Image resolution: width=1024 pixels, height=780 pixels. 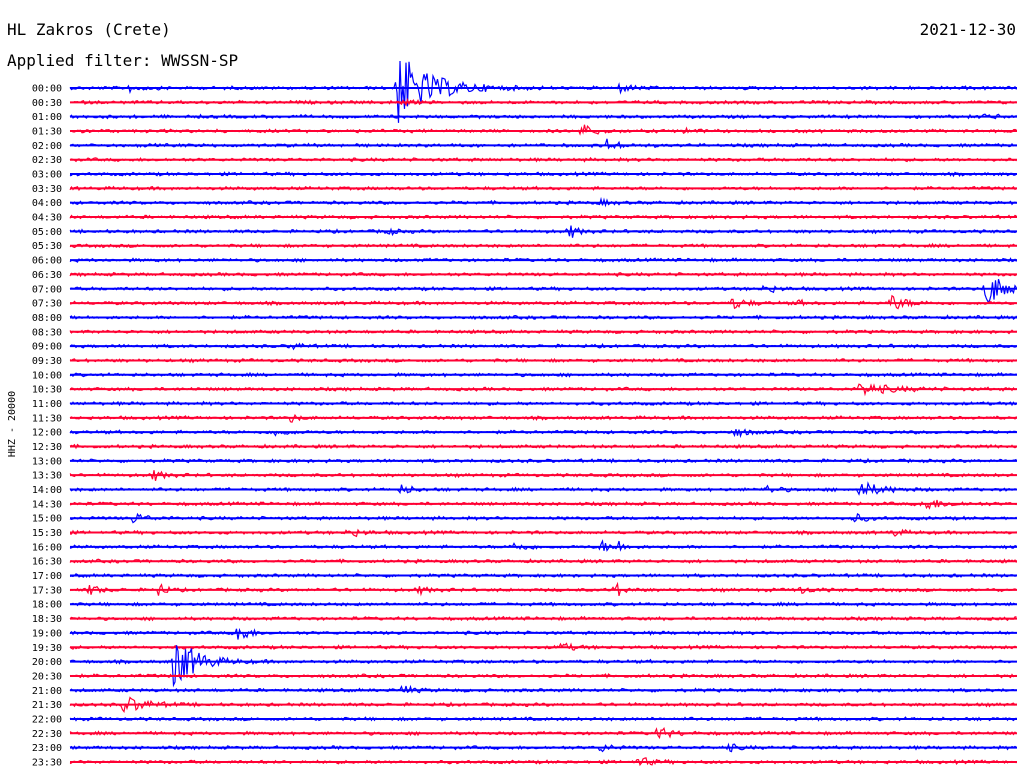 What do you see at coordinates (47, 433) in the screenshot?
I see `row-time-label: 12:00` at bounding box center [47, 433].